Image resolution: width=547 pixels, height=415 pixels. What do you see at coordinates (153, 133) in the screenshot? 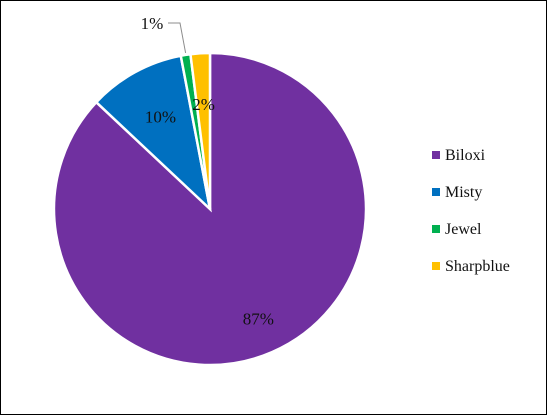
I see `pie-slice-misty` at bounding box center [153, 133].